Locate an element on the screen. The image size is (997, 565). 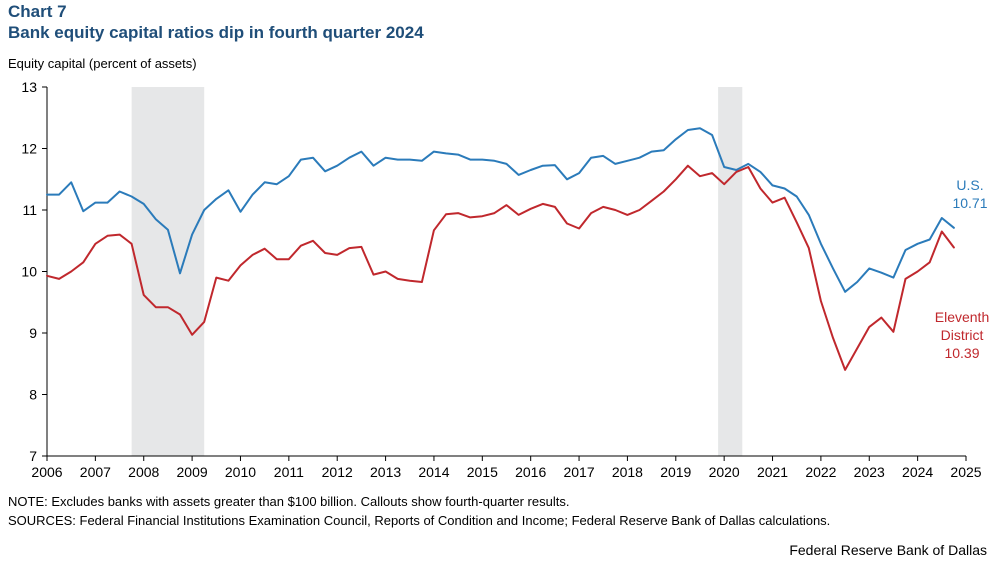
x-tick-label: 2016 is located at coordinates (530, 472).